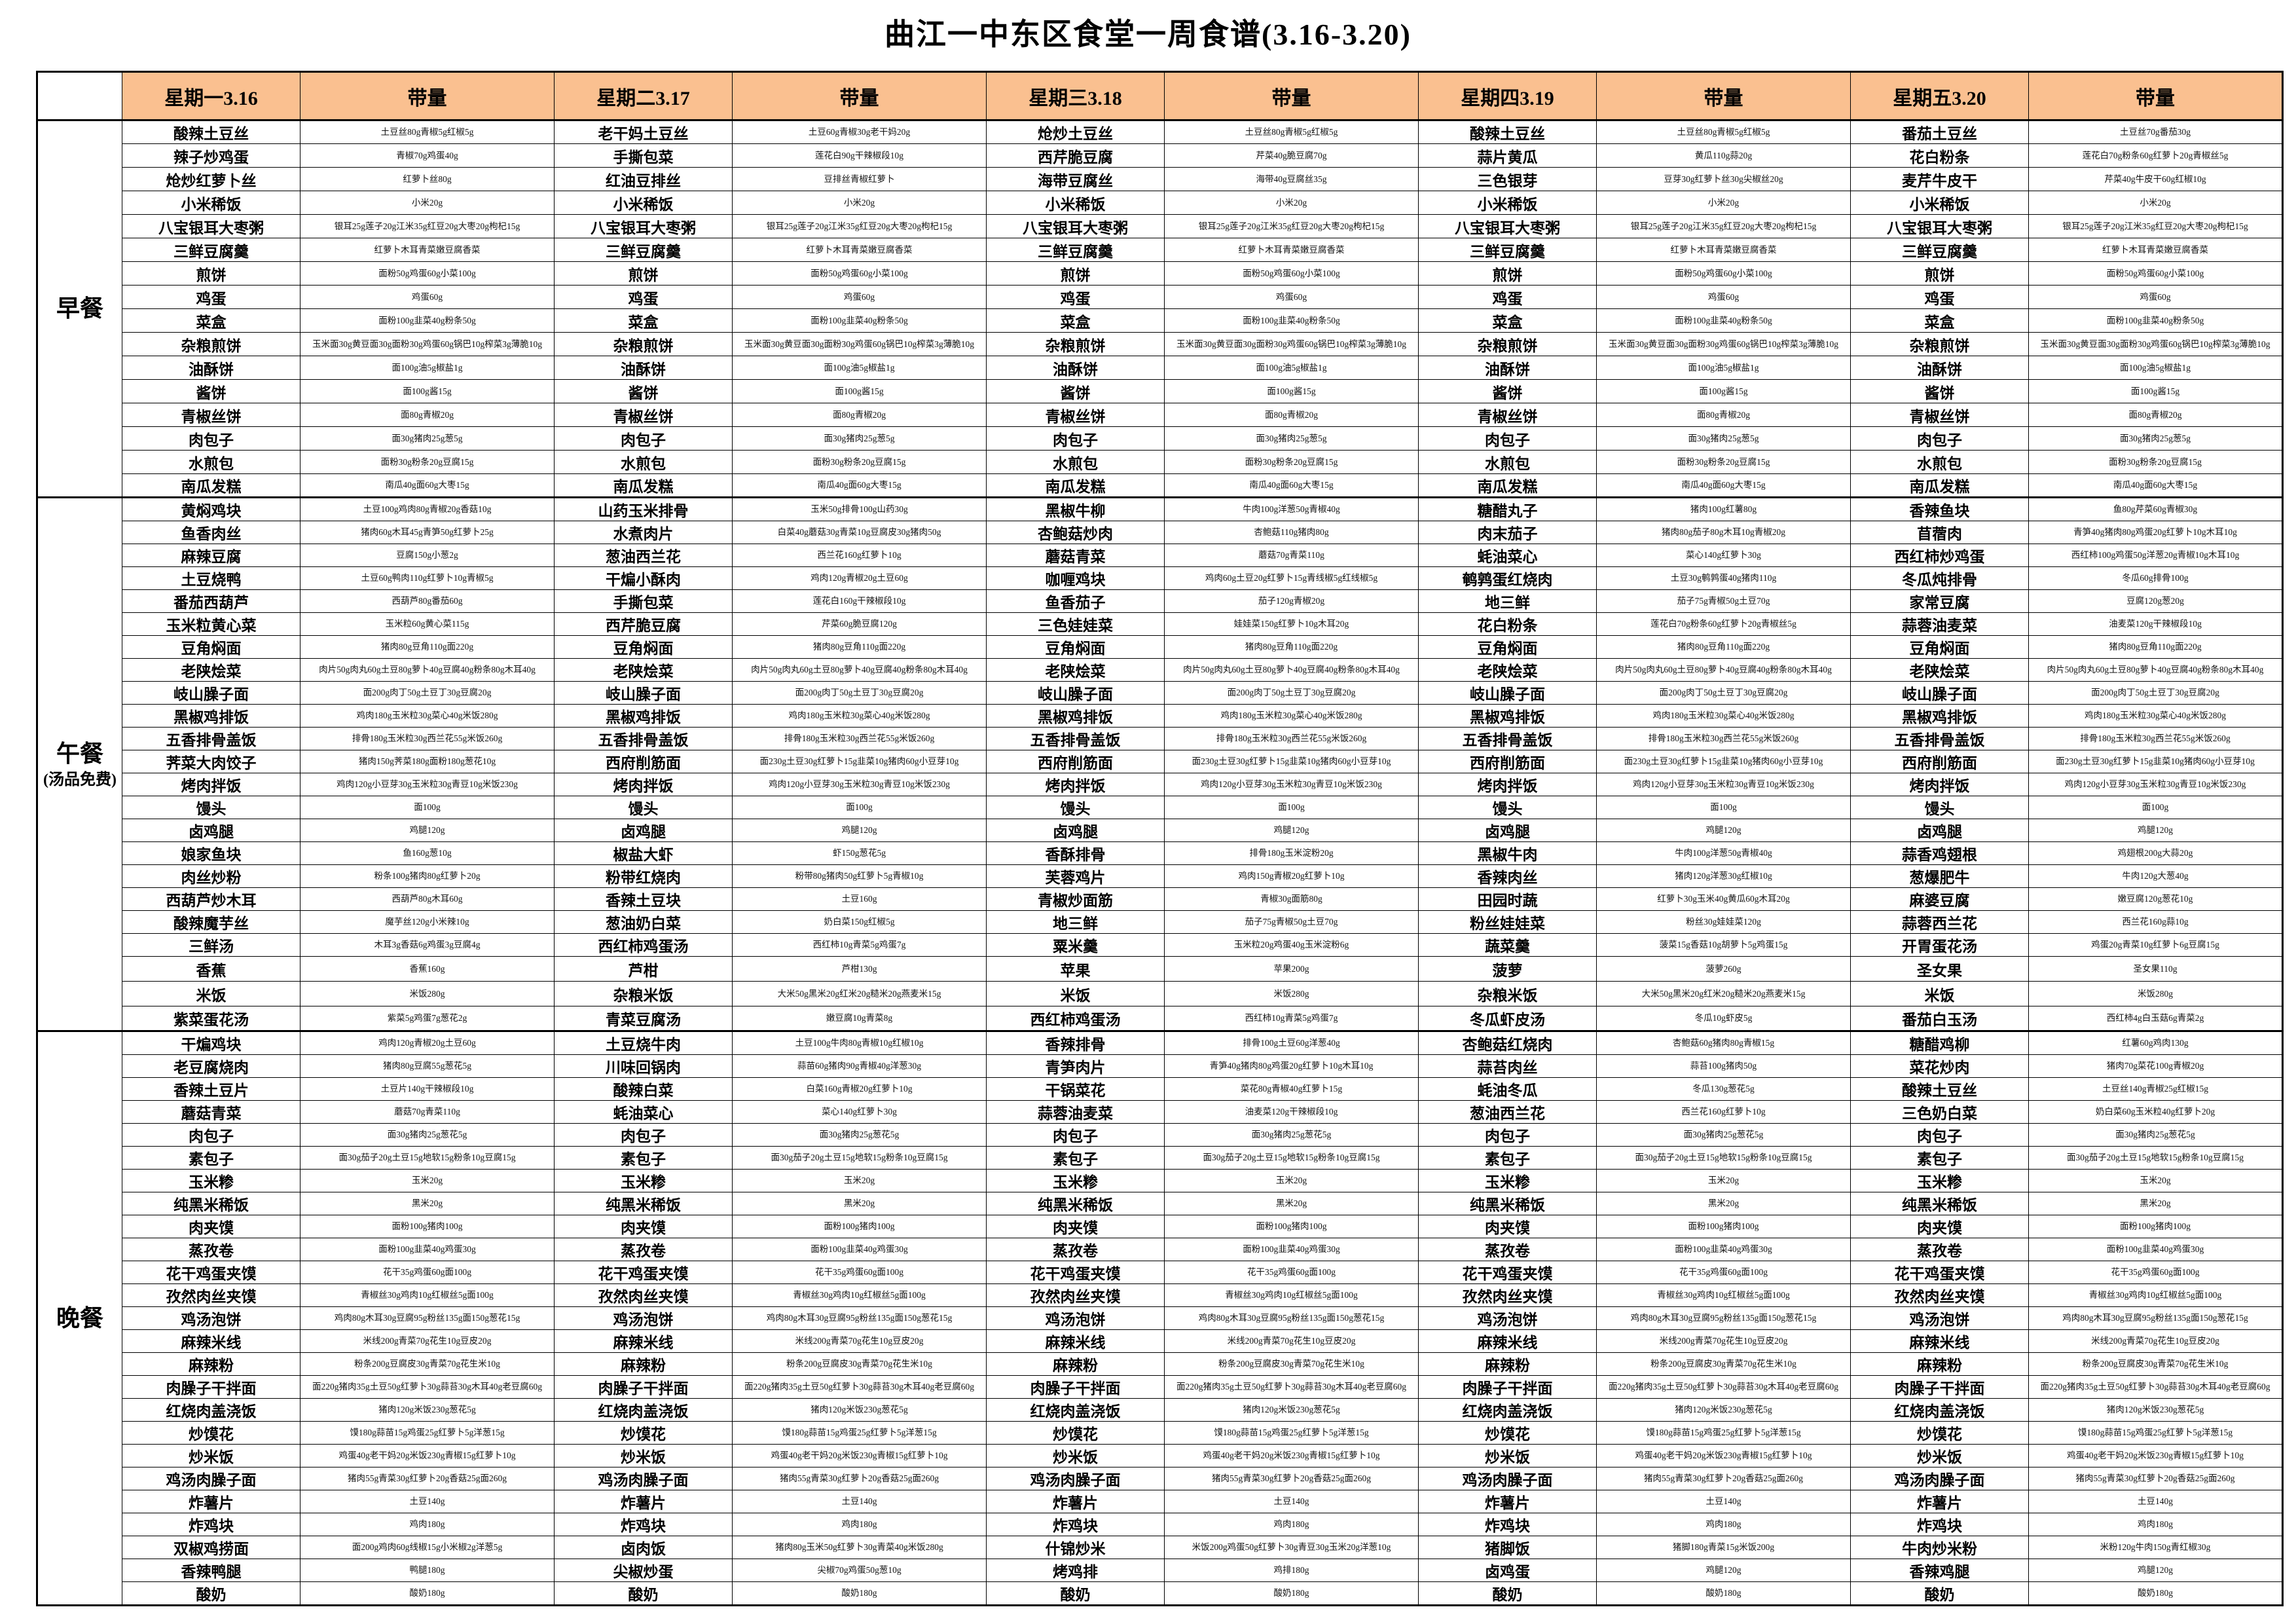 The height and width of the screenshot is (1624, 2296). What do you see at coordinates (1507, 1135) in the screenshot?
I see `dish-cell: 肉包子` at bounding box center [1507, 1135].